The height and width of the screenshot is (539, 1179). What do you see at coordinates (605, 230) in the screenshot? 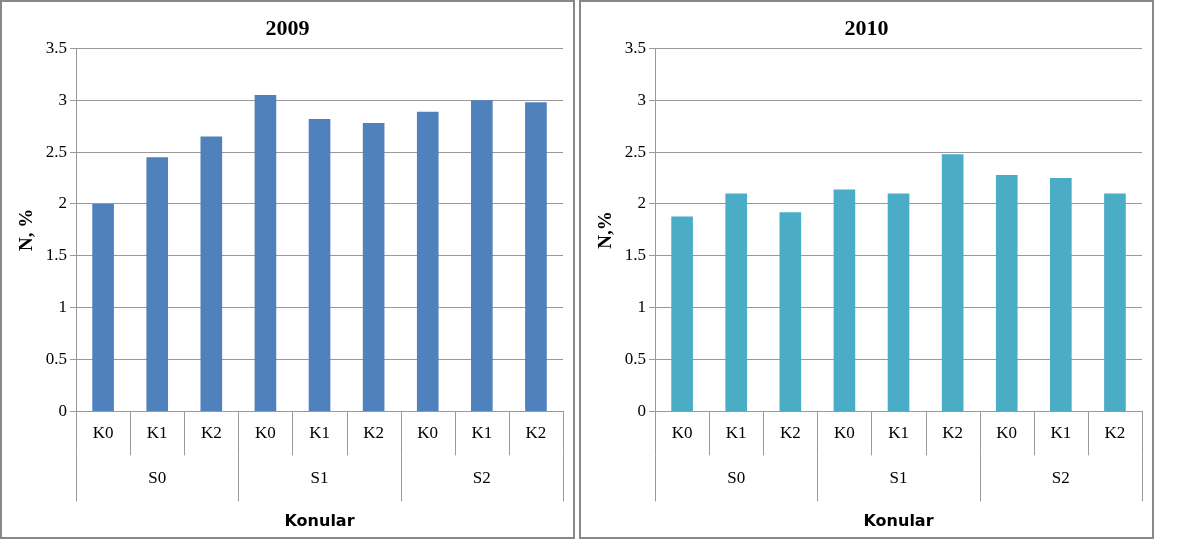
I see `y-axis-title: N,%` at bounding box center [605, 230].